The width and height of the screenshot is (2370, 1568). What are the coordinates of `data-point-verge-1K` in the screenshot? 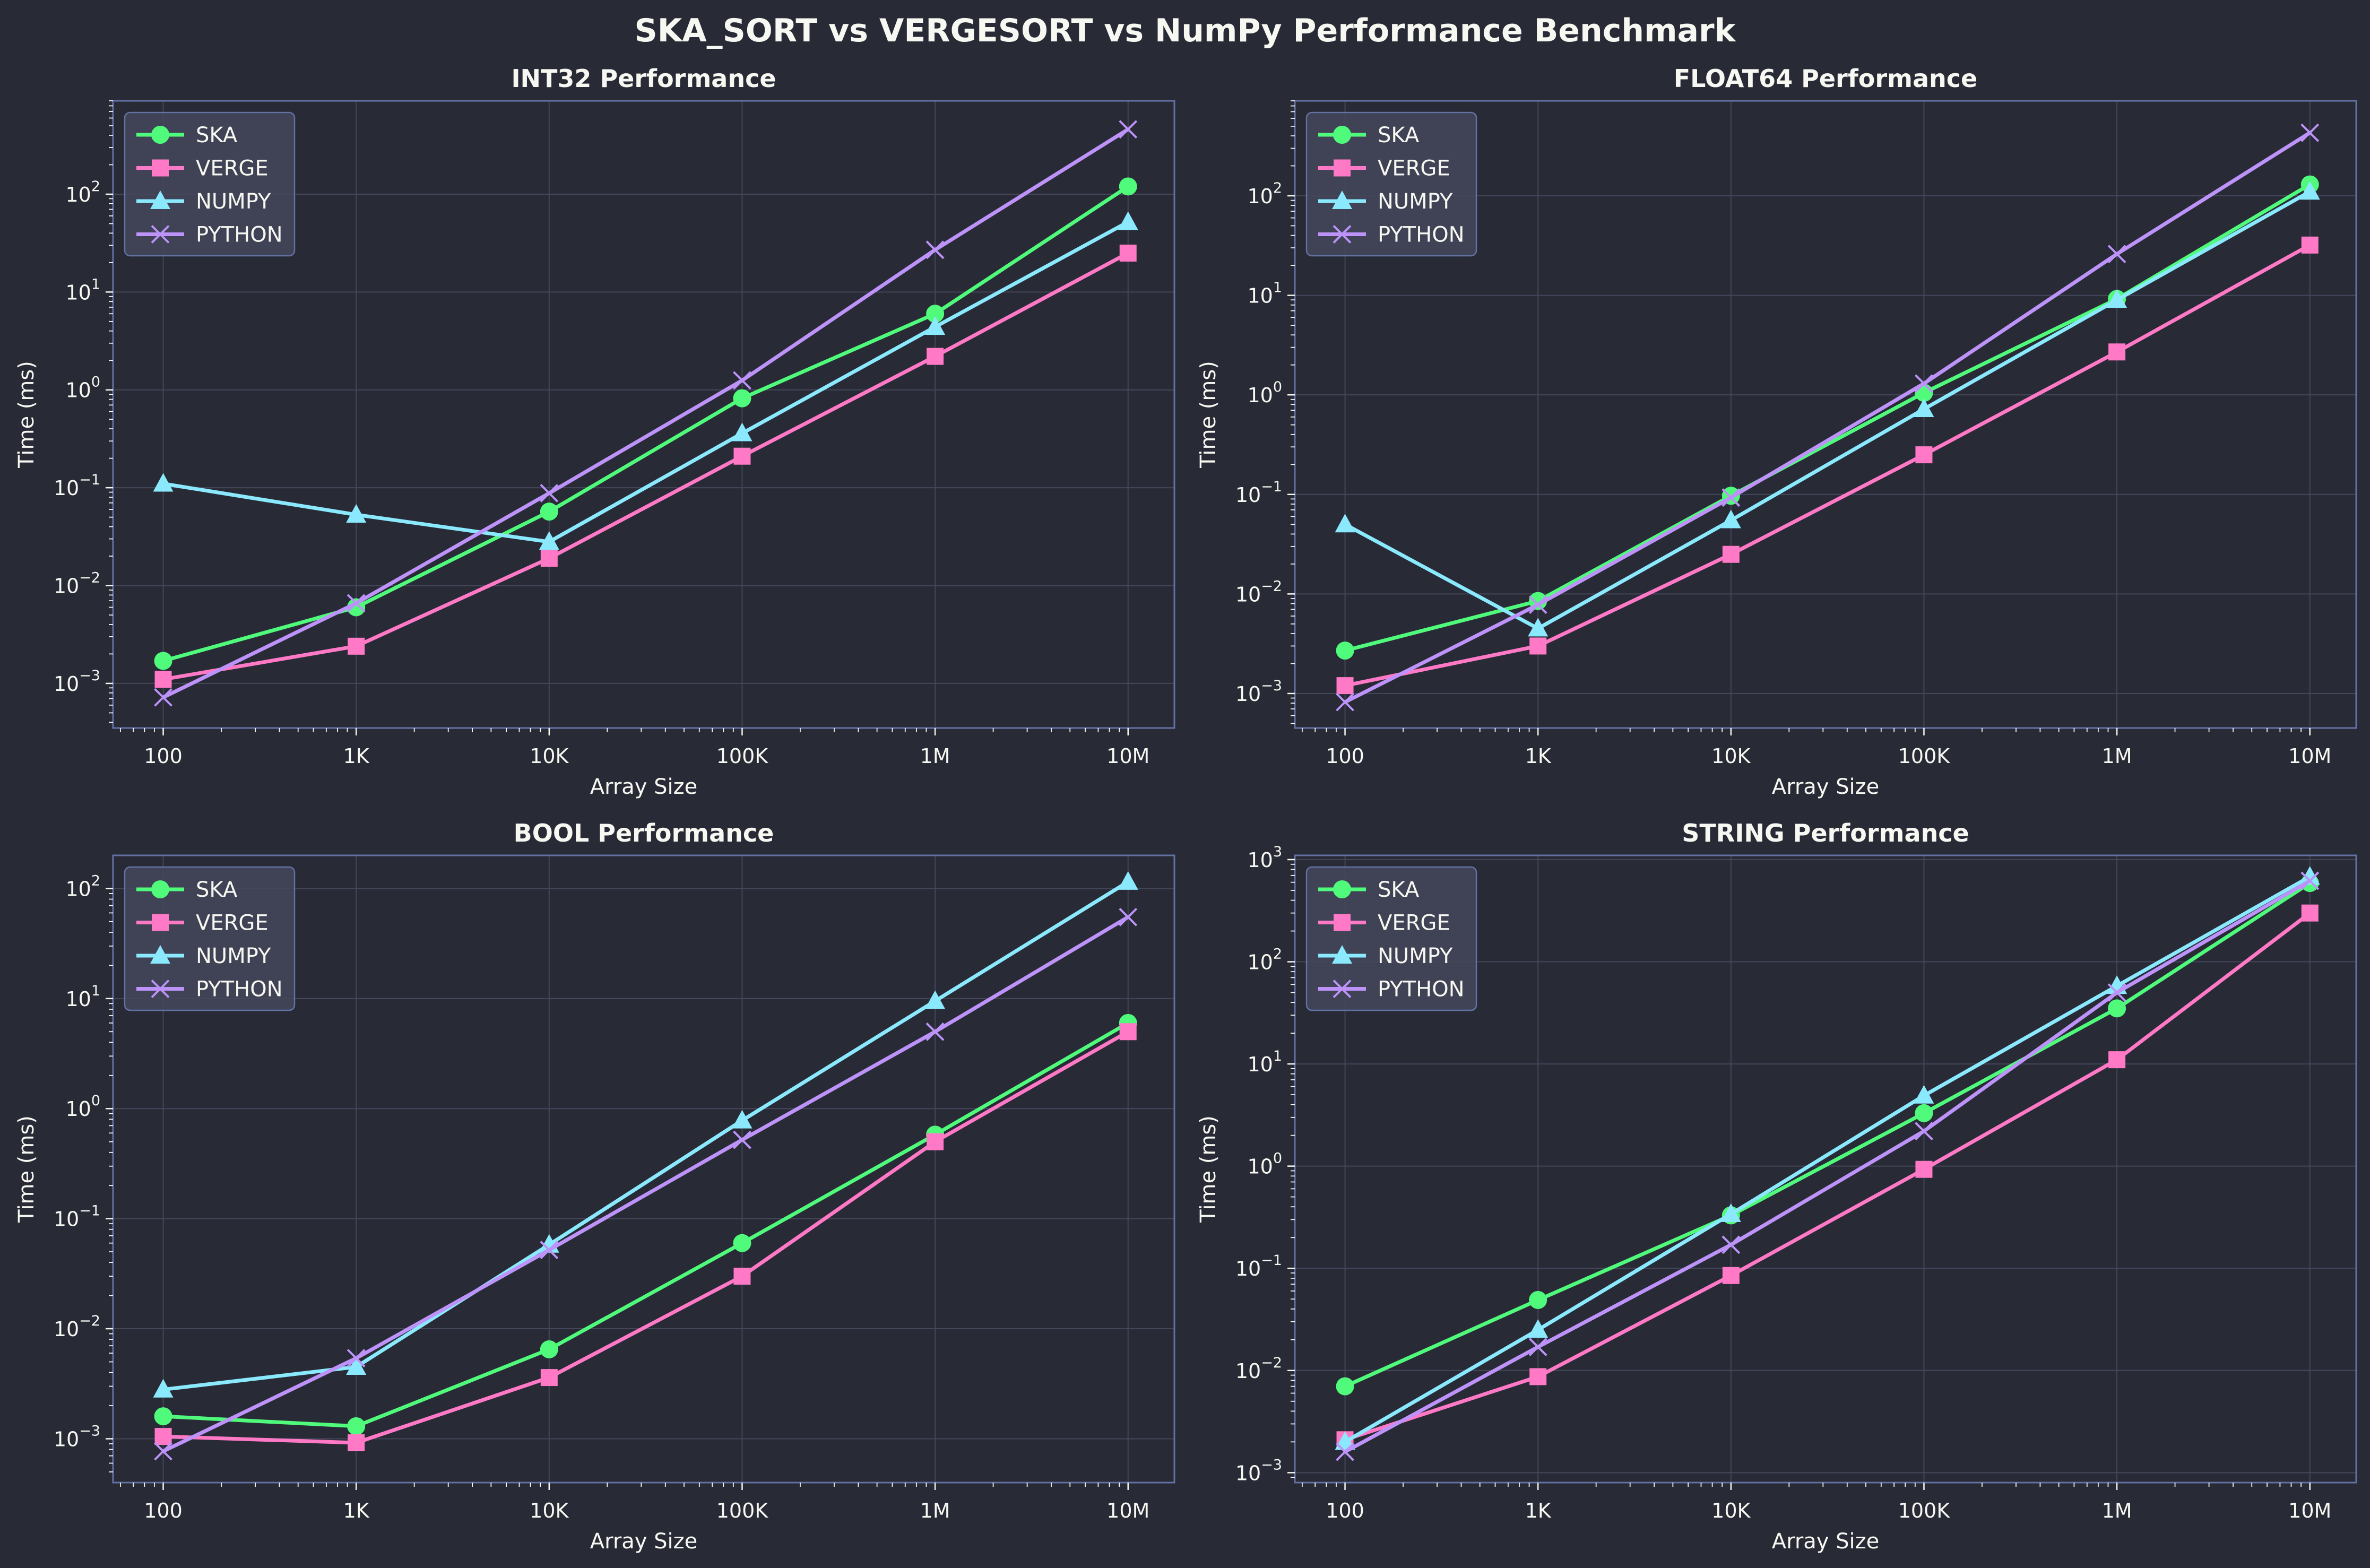 It's located at (356, 646).